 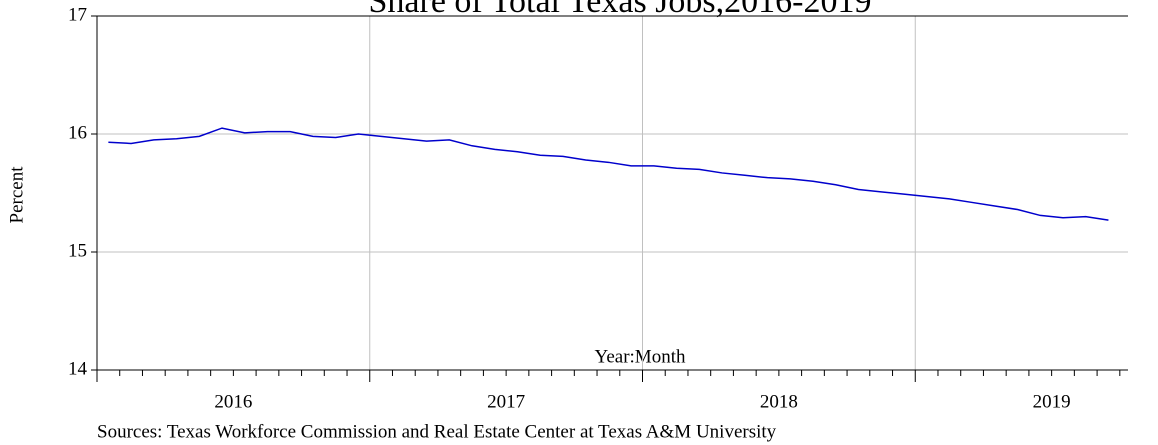 What do you see at coordinates (78, 368) in the screenshot?
I see `y-tick-label: 14` at bounding box center [78, 368].